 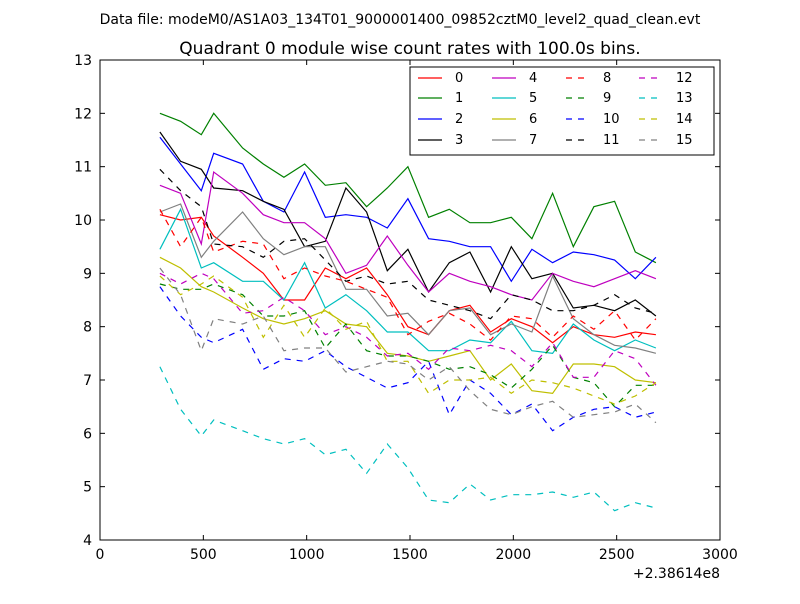 What do you see at coordinates (607, 78) in the screenshot?
I see `legend-label-8: 8` at bounding box center [607, 78].